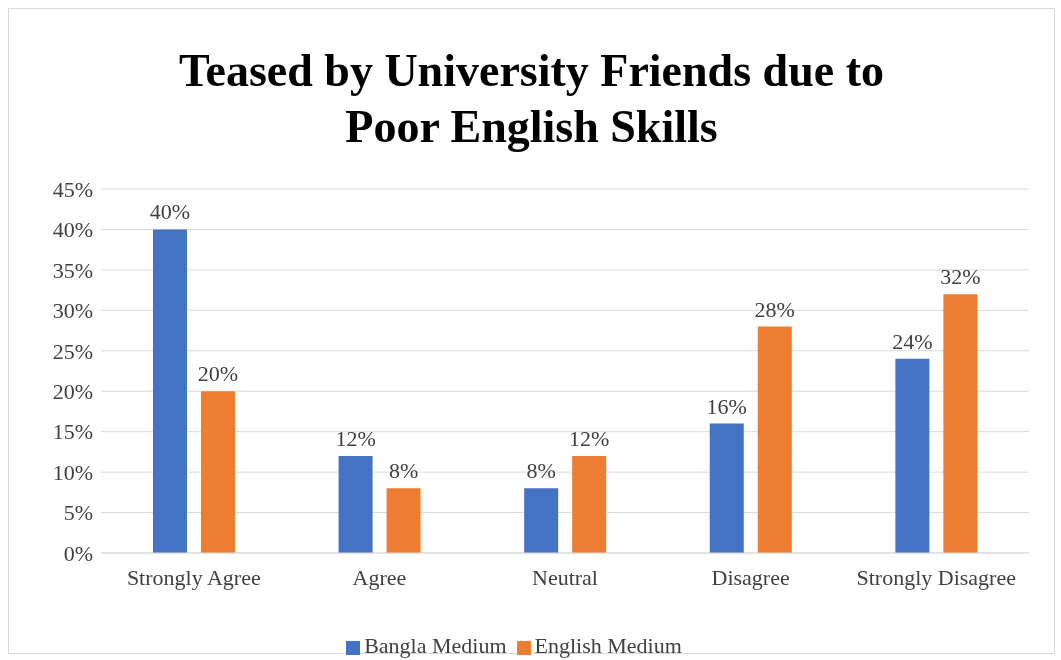 The height and width of the screenshot is (660, 1061). What do you see at coordinates (435, 645) in the screenshot?
I see `legend-label: Bangla Medium` at bounding box center [435, 645].